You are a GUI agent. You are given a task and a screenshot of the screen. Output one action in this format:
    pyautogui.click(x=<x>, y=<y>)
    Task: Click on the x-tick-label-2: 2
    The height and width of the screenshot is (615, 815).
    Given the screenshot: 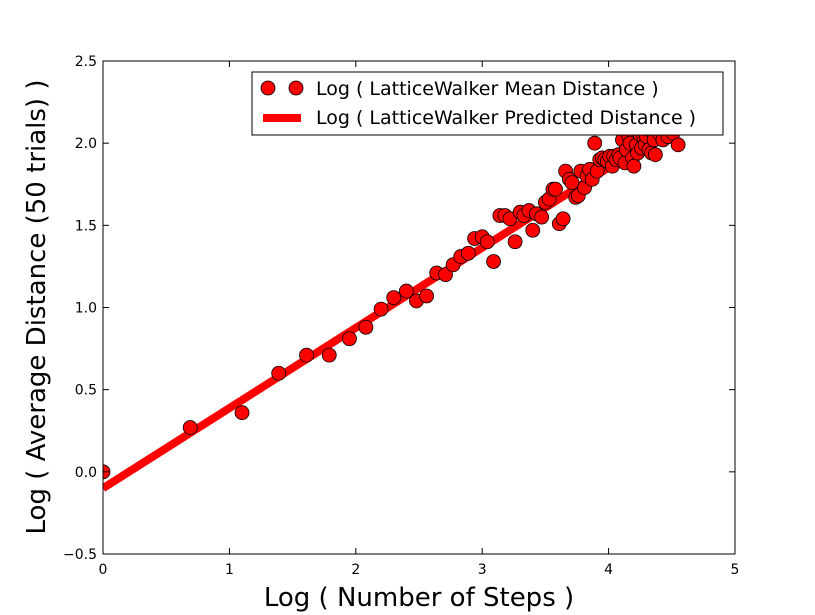 What is the action you would take?
    pyautogui.click(x=355, y=570)
    